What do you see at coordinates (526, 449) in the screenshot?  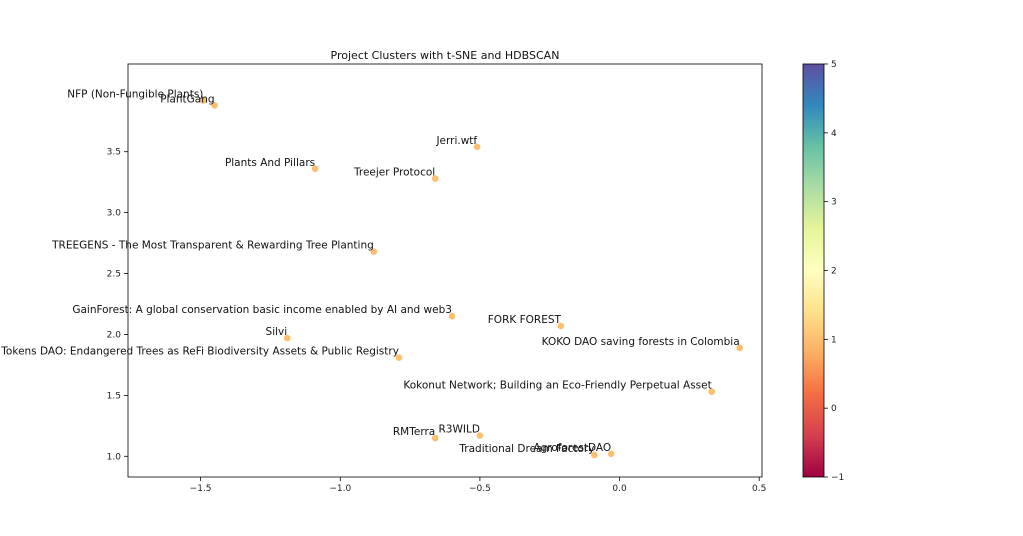 I see `point-label: Traditional Dream Factory` at bounding box center [526, 449].